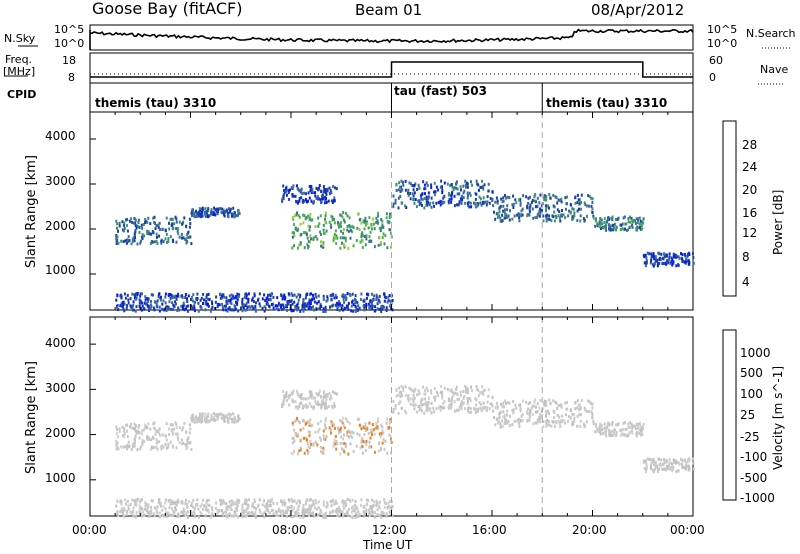 The width and height of the screenshot is (800, 554). Describe the element at coordinates (60, 433) in the screenshot. I see `vel-y-tick-2000: 2000` at that location.